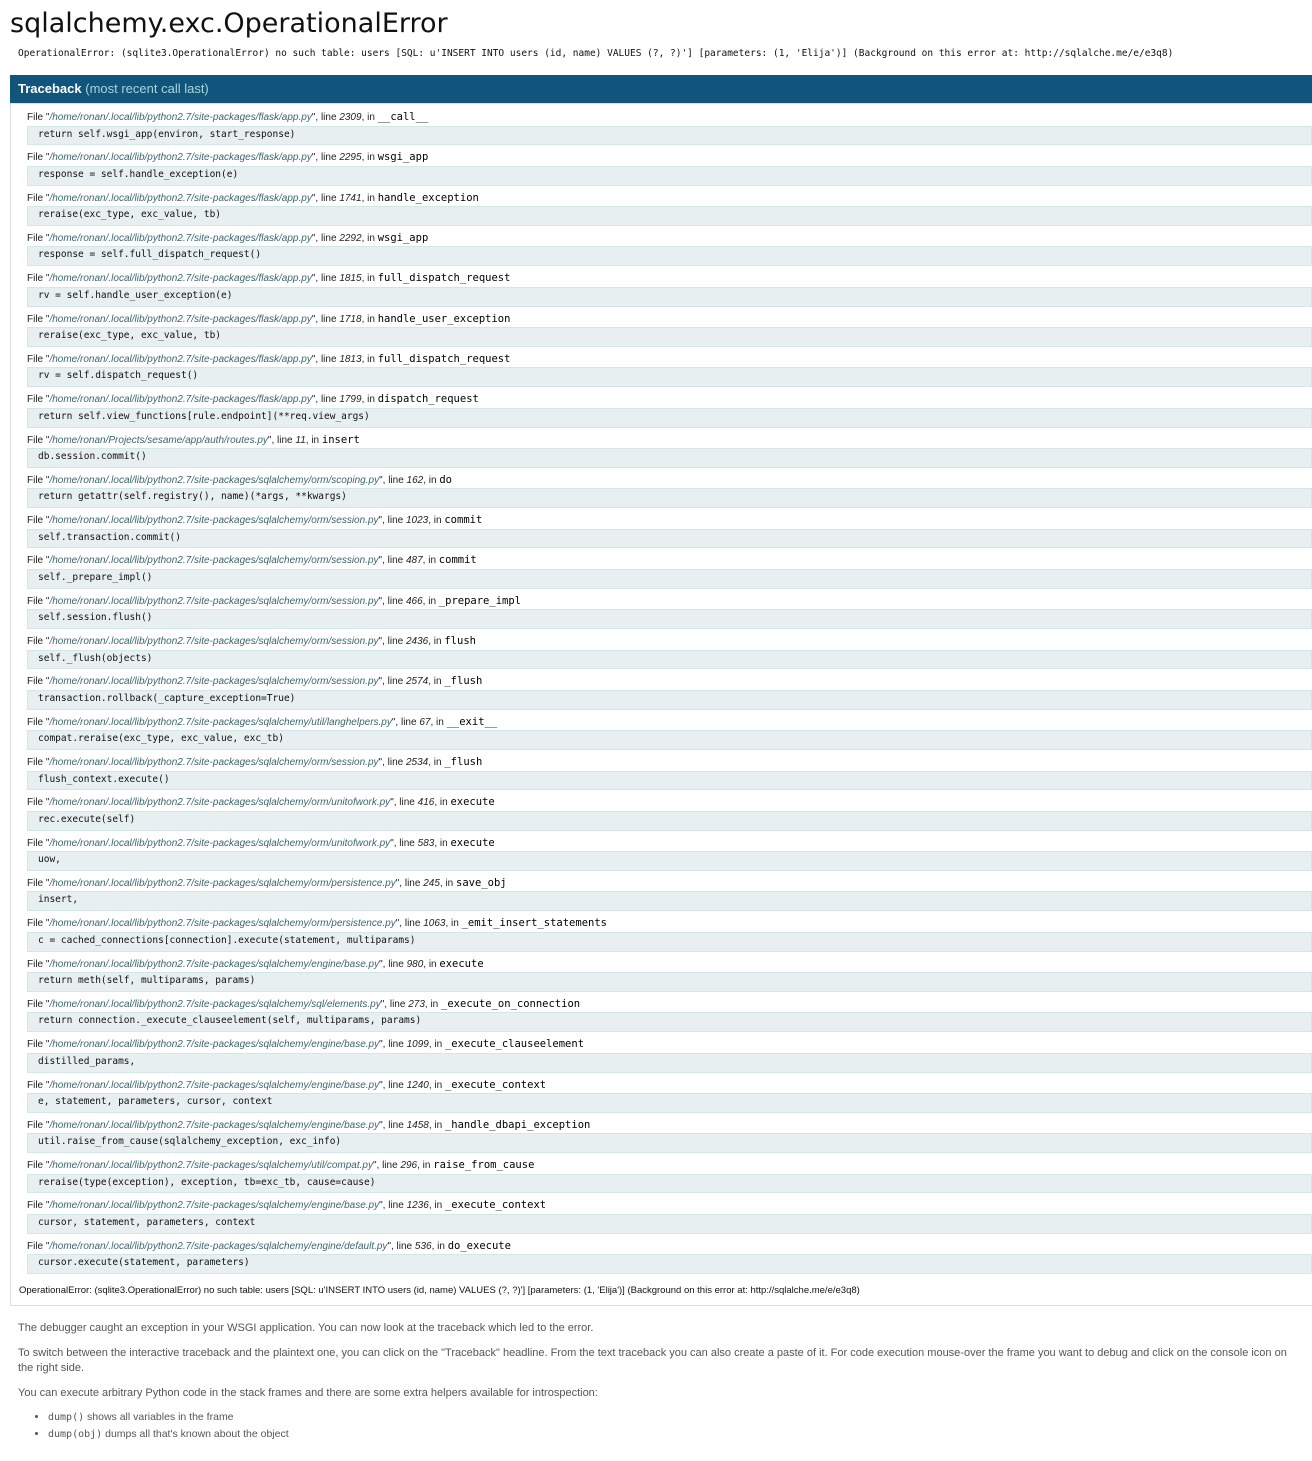 The width and height of the screenshot is (1312, 1461). I want to click on frame-source-line: response = self.full_dispatch_request(), so click(669, 256).